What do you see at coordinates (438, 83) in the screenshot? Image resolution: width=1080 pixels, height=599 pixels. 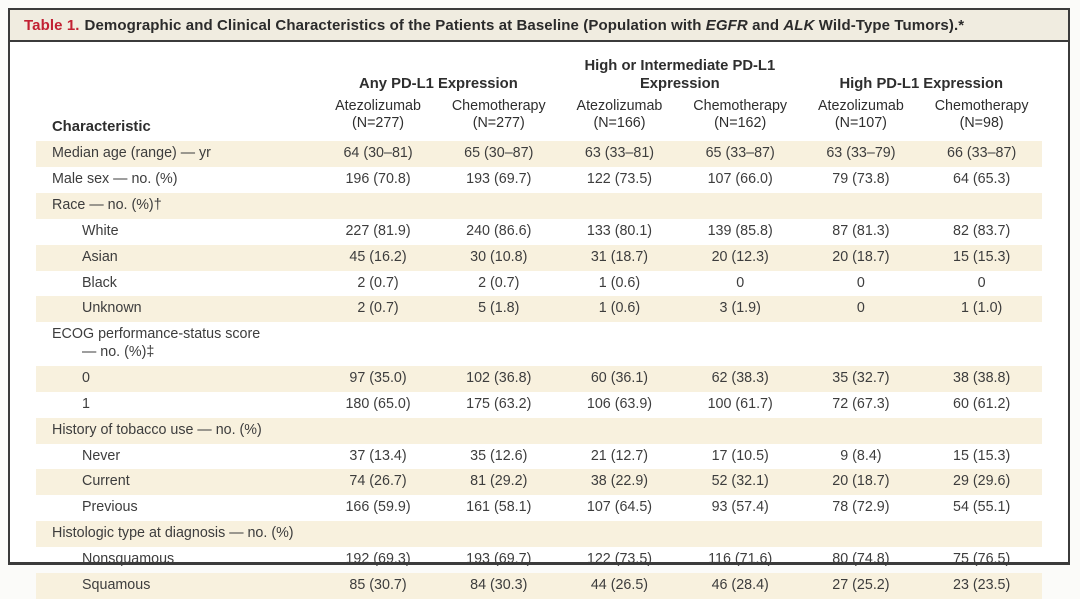 I see `group-header-any-pdl1: Any PD-L1 Expression` at bounding box center [438, 83].